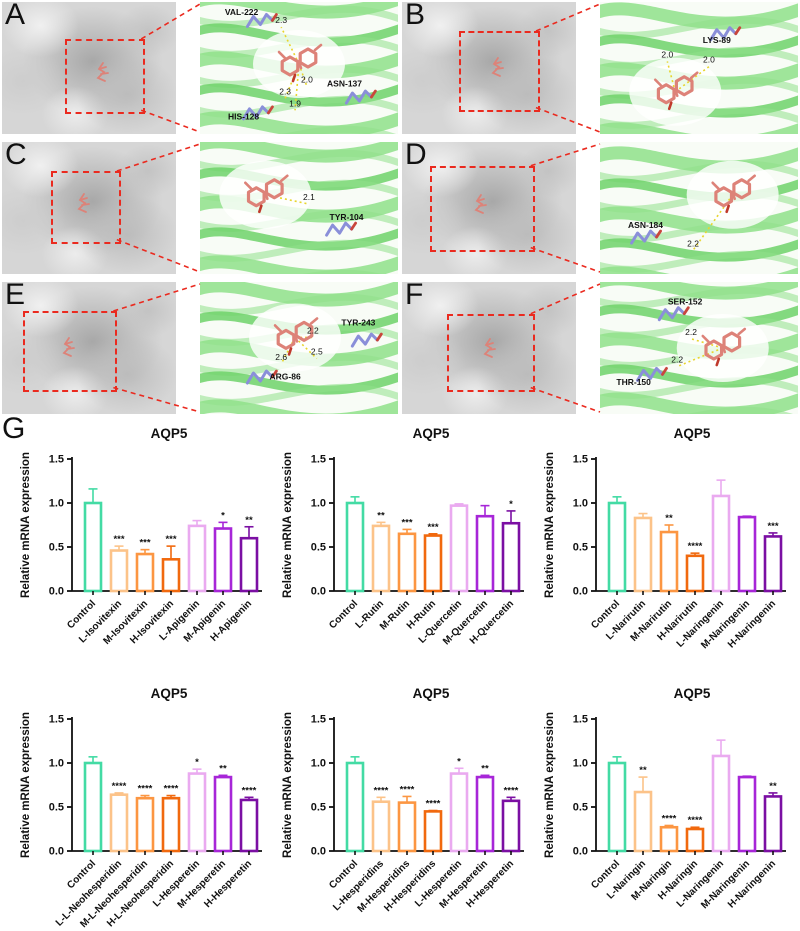 The width and height of the screenshot is (800, 931). What do you see at coordinates (281, 357) in the screenshot?
I see `distance-label: 2.6` at bounding box center [281, 357].